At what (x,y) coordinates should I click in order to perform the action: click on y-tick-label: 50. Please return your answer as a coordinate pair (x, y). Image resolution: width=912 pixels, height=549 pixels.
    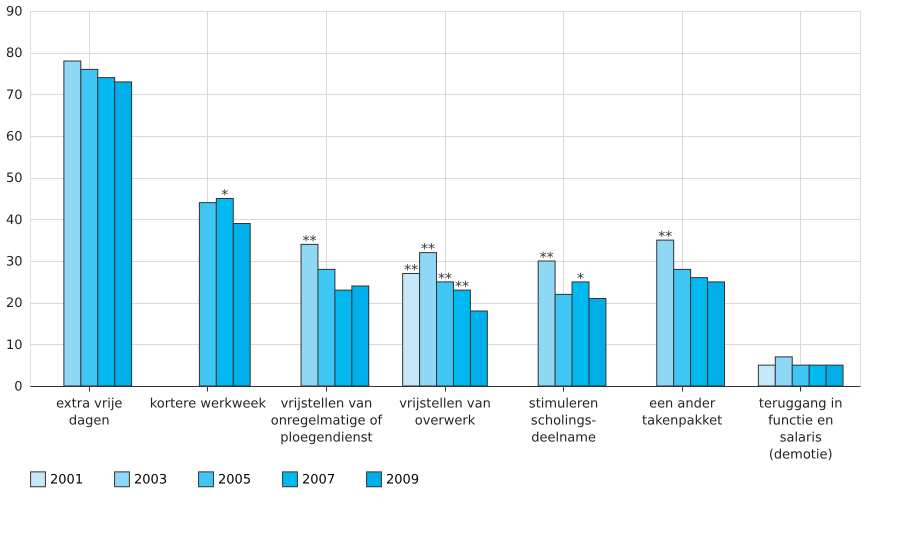
    Looking at the image, I should click on (14, 178).